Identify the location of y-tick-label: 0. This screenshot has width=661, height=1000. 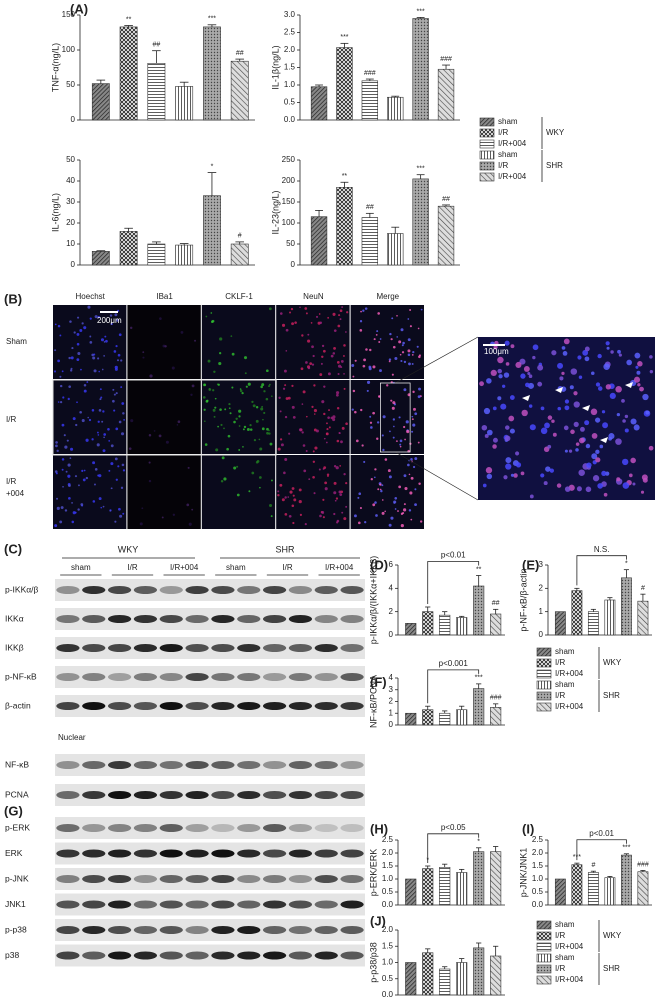
(73, 119).